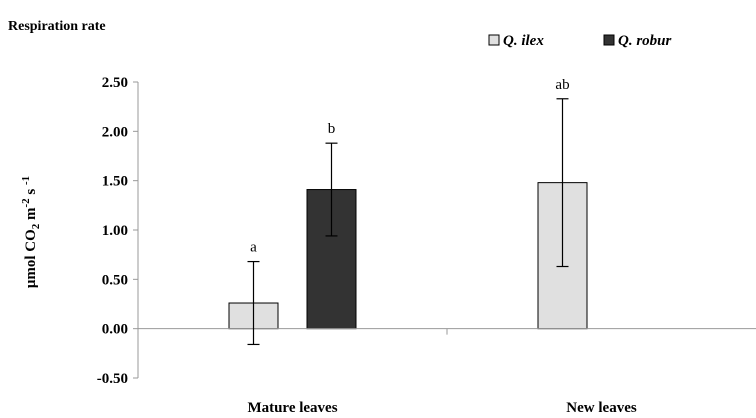 This screenshot has width=756, height=418. I want to click on y-tick-label: 1.00, so click(115, 231).